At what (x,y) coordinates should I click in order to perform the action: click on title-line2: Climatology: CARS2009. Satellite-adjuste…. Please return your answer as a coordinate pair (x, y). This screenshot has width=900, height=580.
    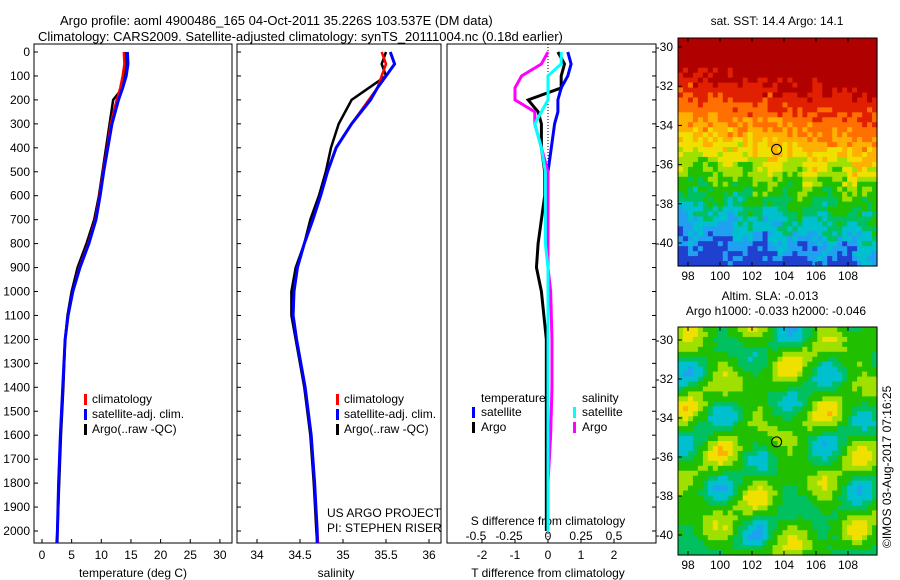
    Looking at the image, I should click on (300, 36).